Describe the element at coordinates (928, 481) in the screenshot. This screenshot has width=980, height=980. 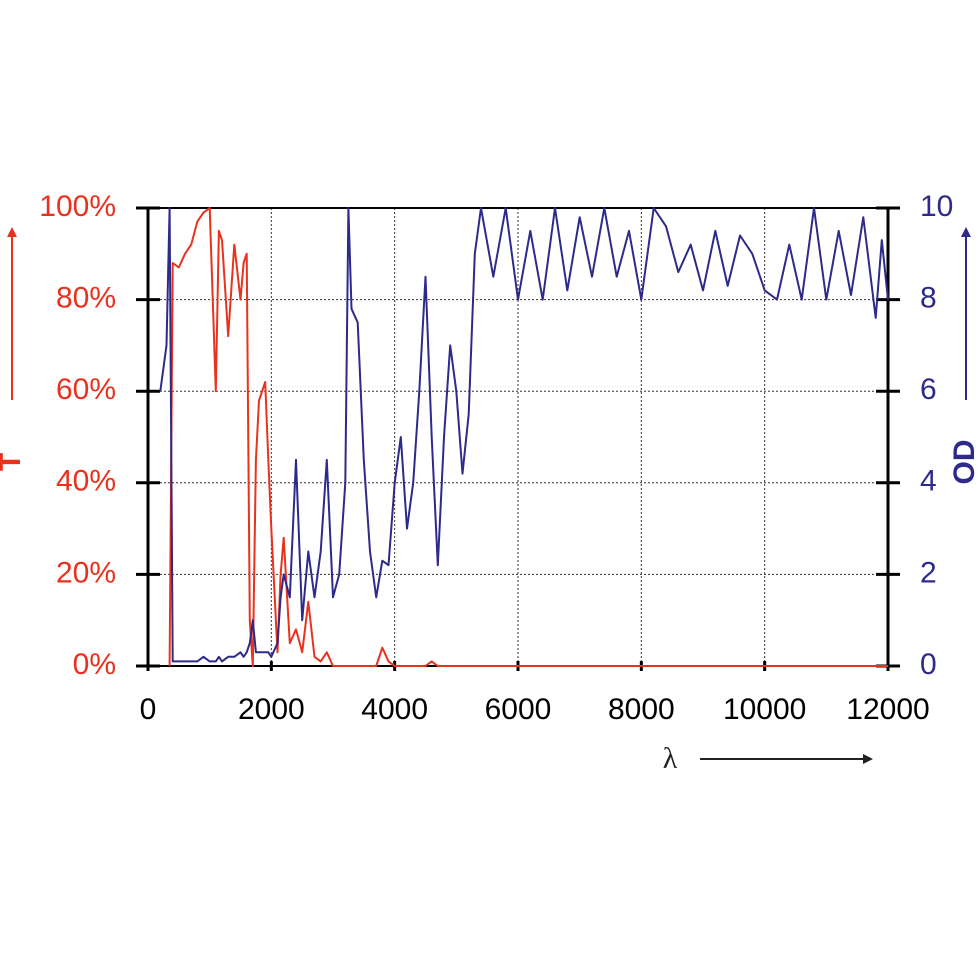
I see `y2-tick-label: 4` at that location.